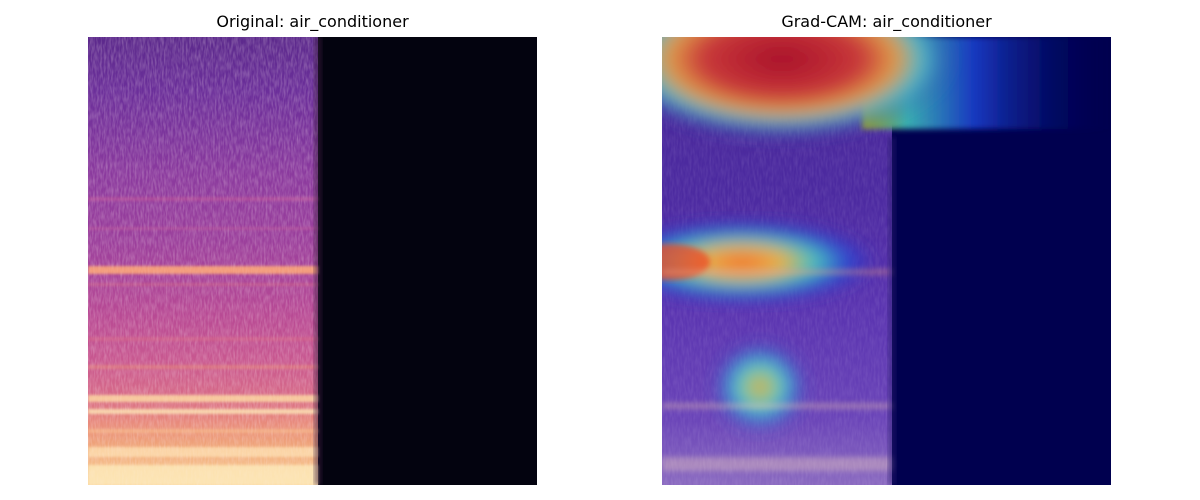 This screenshot has height=500, width=1200. Describe the element at coordinates (769, 262) in the screenshot. I see `mid-activation` at that location.